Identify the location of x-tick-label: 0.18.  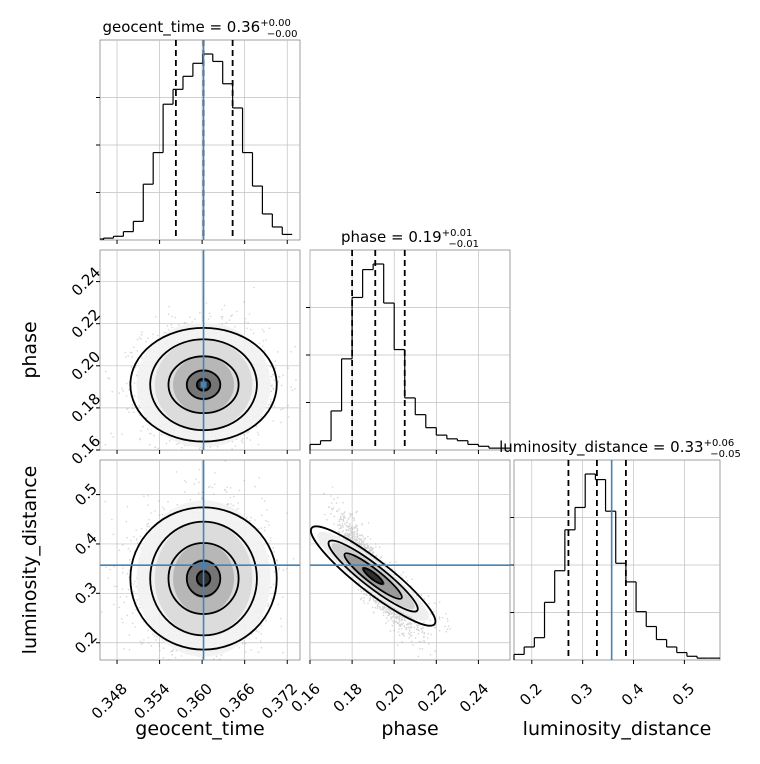
(348, 698).